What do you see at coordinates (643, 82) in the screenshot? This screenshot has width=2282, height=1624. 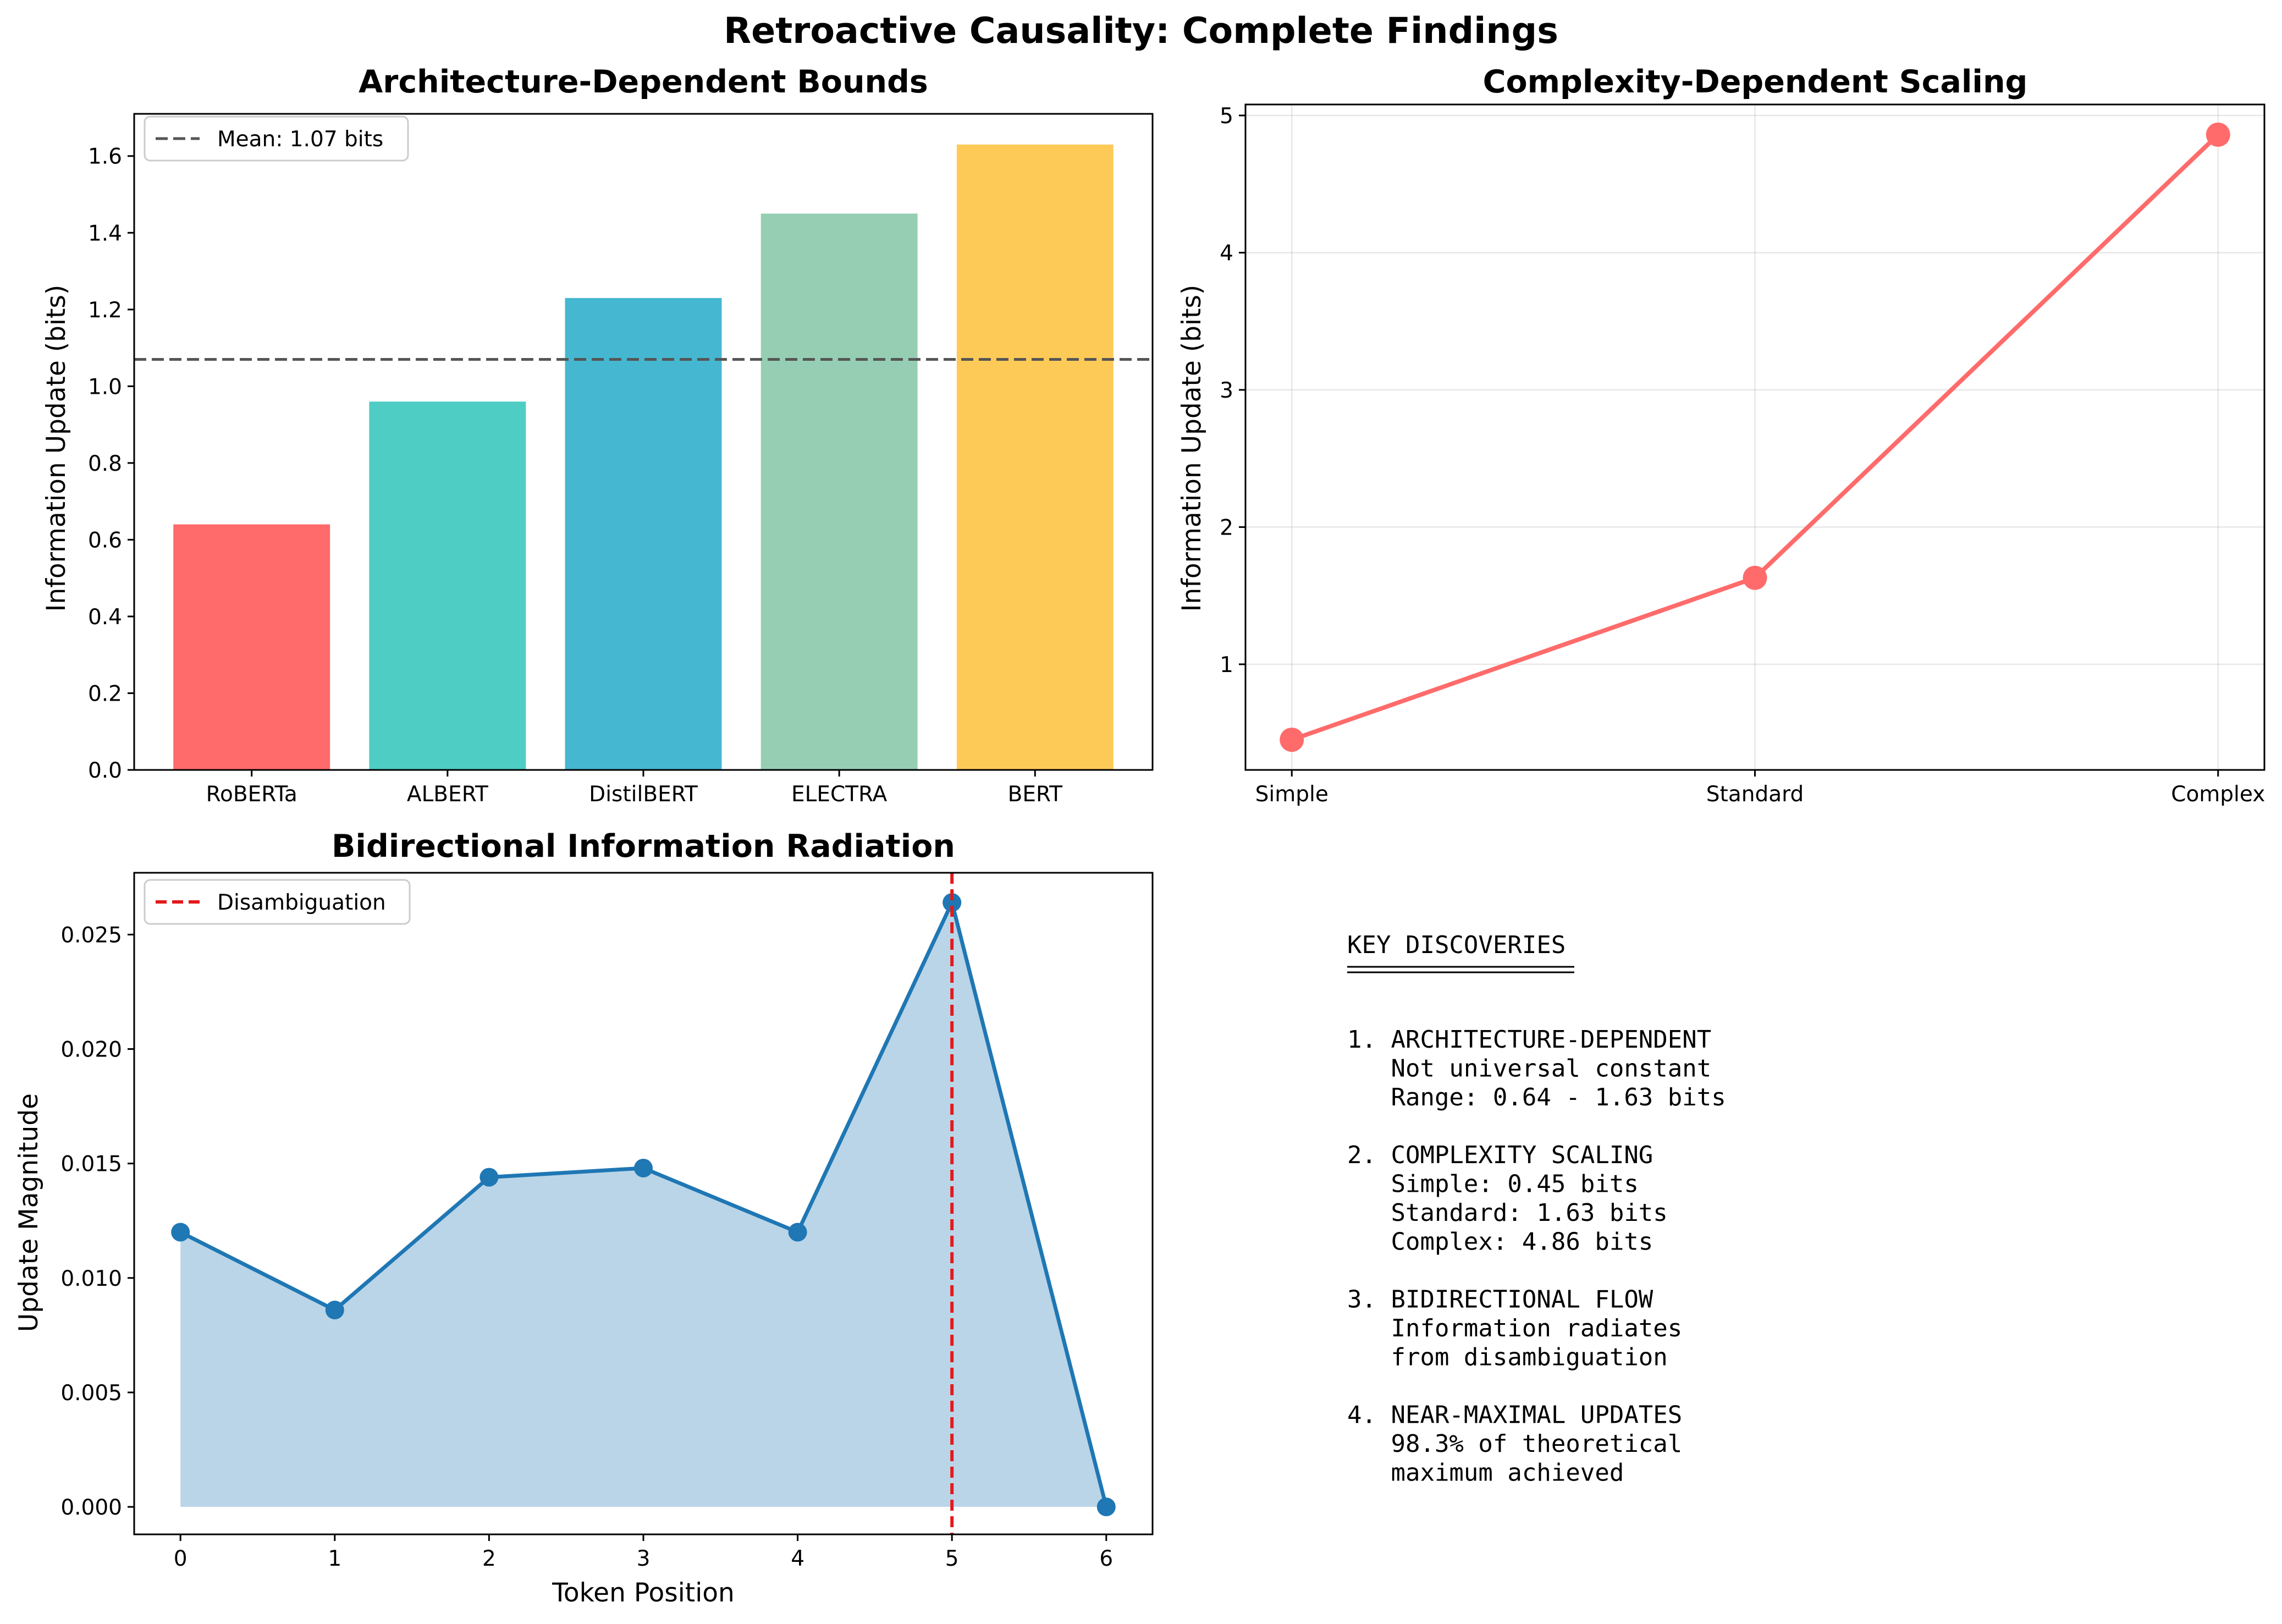 I see `bar-chart-title: Architecture-Dependent Bounds` at bounding box center [643, 82].